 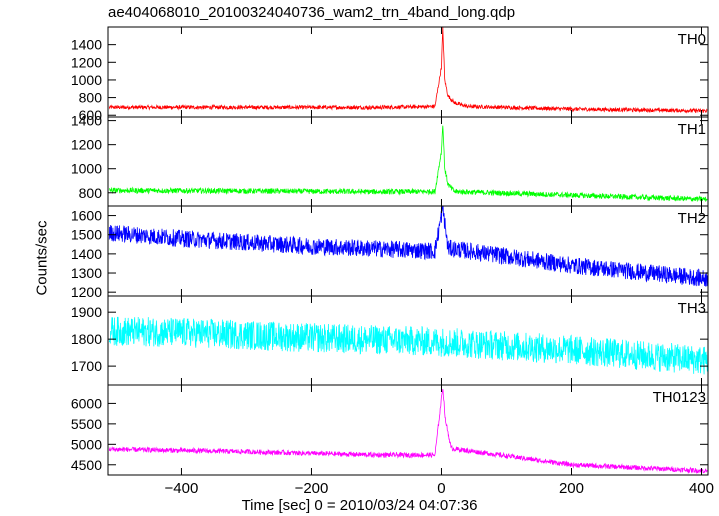 I want to click on y-tick-label: 6000, so click(x=86, y=403).